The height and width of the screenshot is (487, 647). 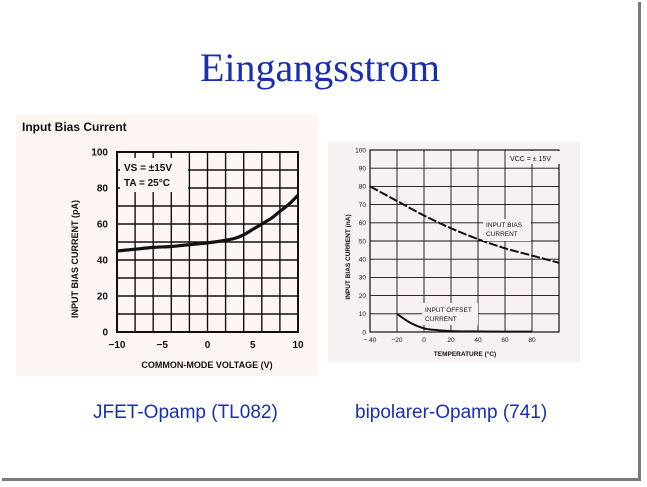 What do you see at coordinates (465, 354) in the screenshot?
I see `bipolar-x-axis-label: TEMPERATURE (°C)` at bounding box center [465, 354].